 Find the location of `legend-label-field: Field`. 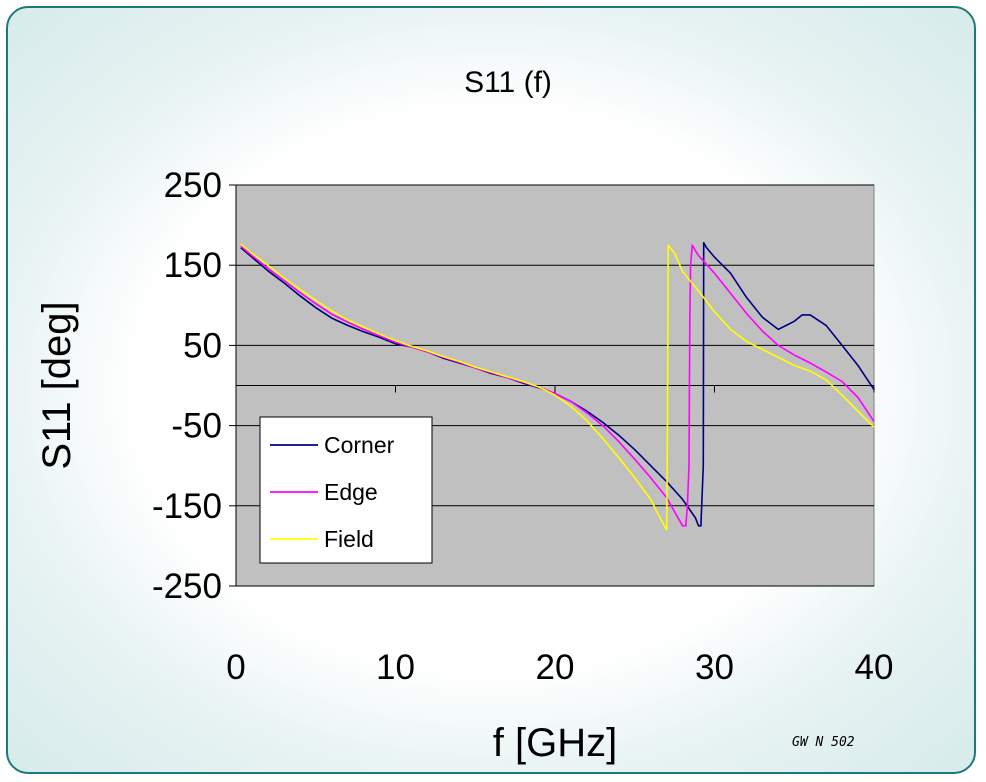

legend-label-field: Field is located at coordinates (349, 539).